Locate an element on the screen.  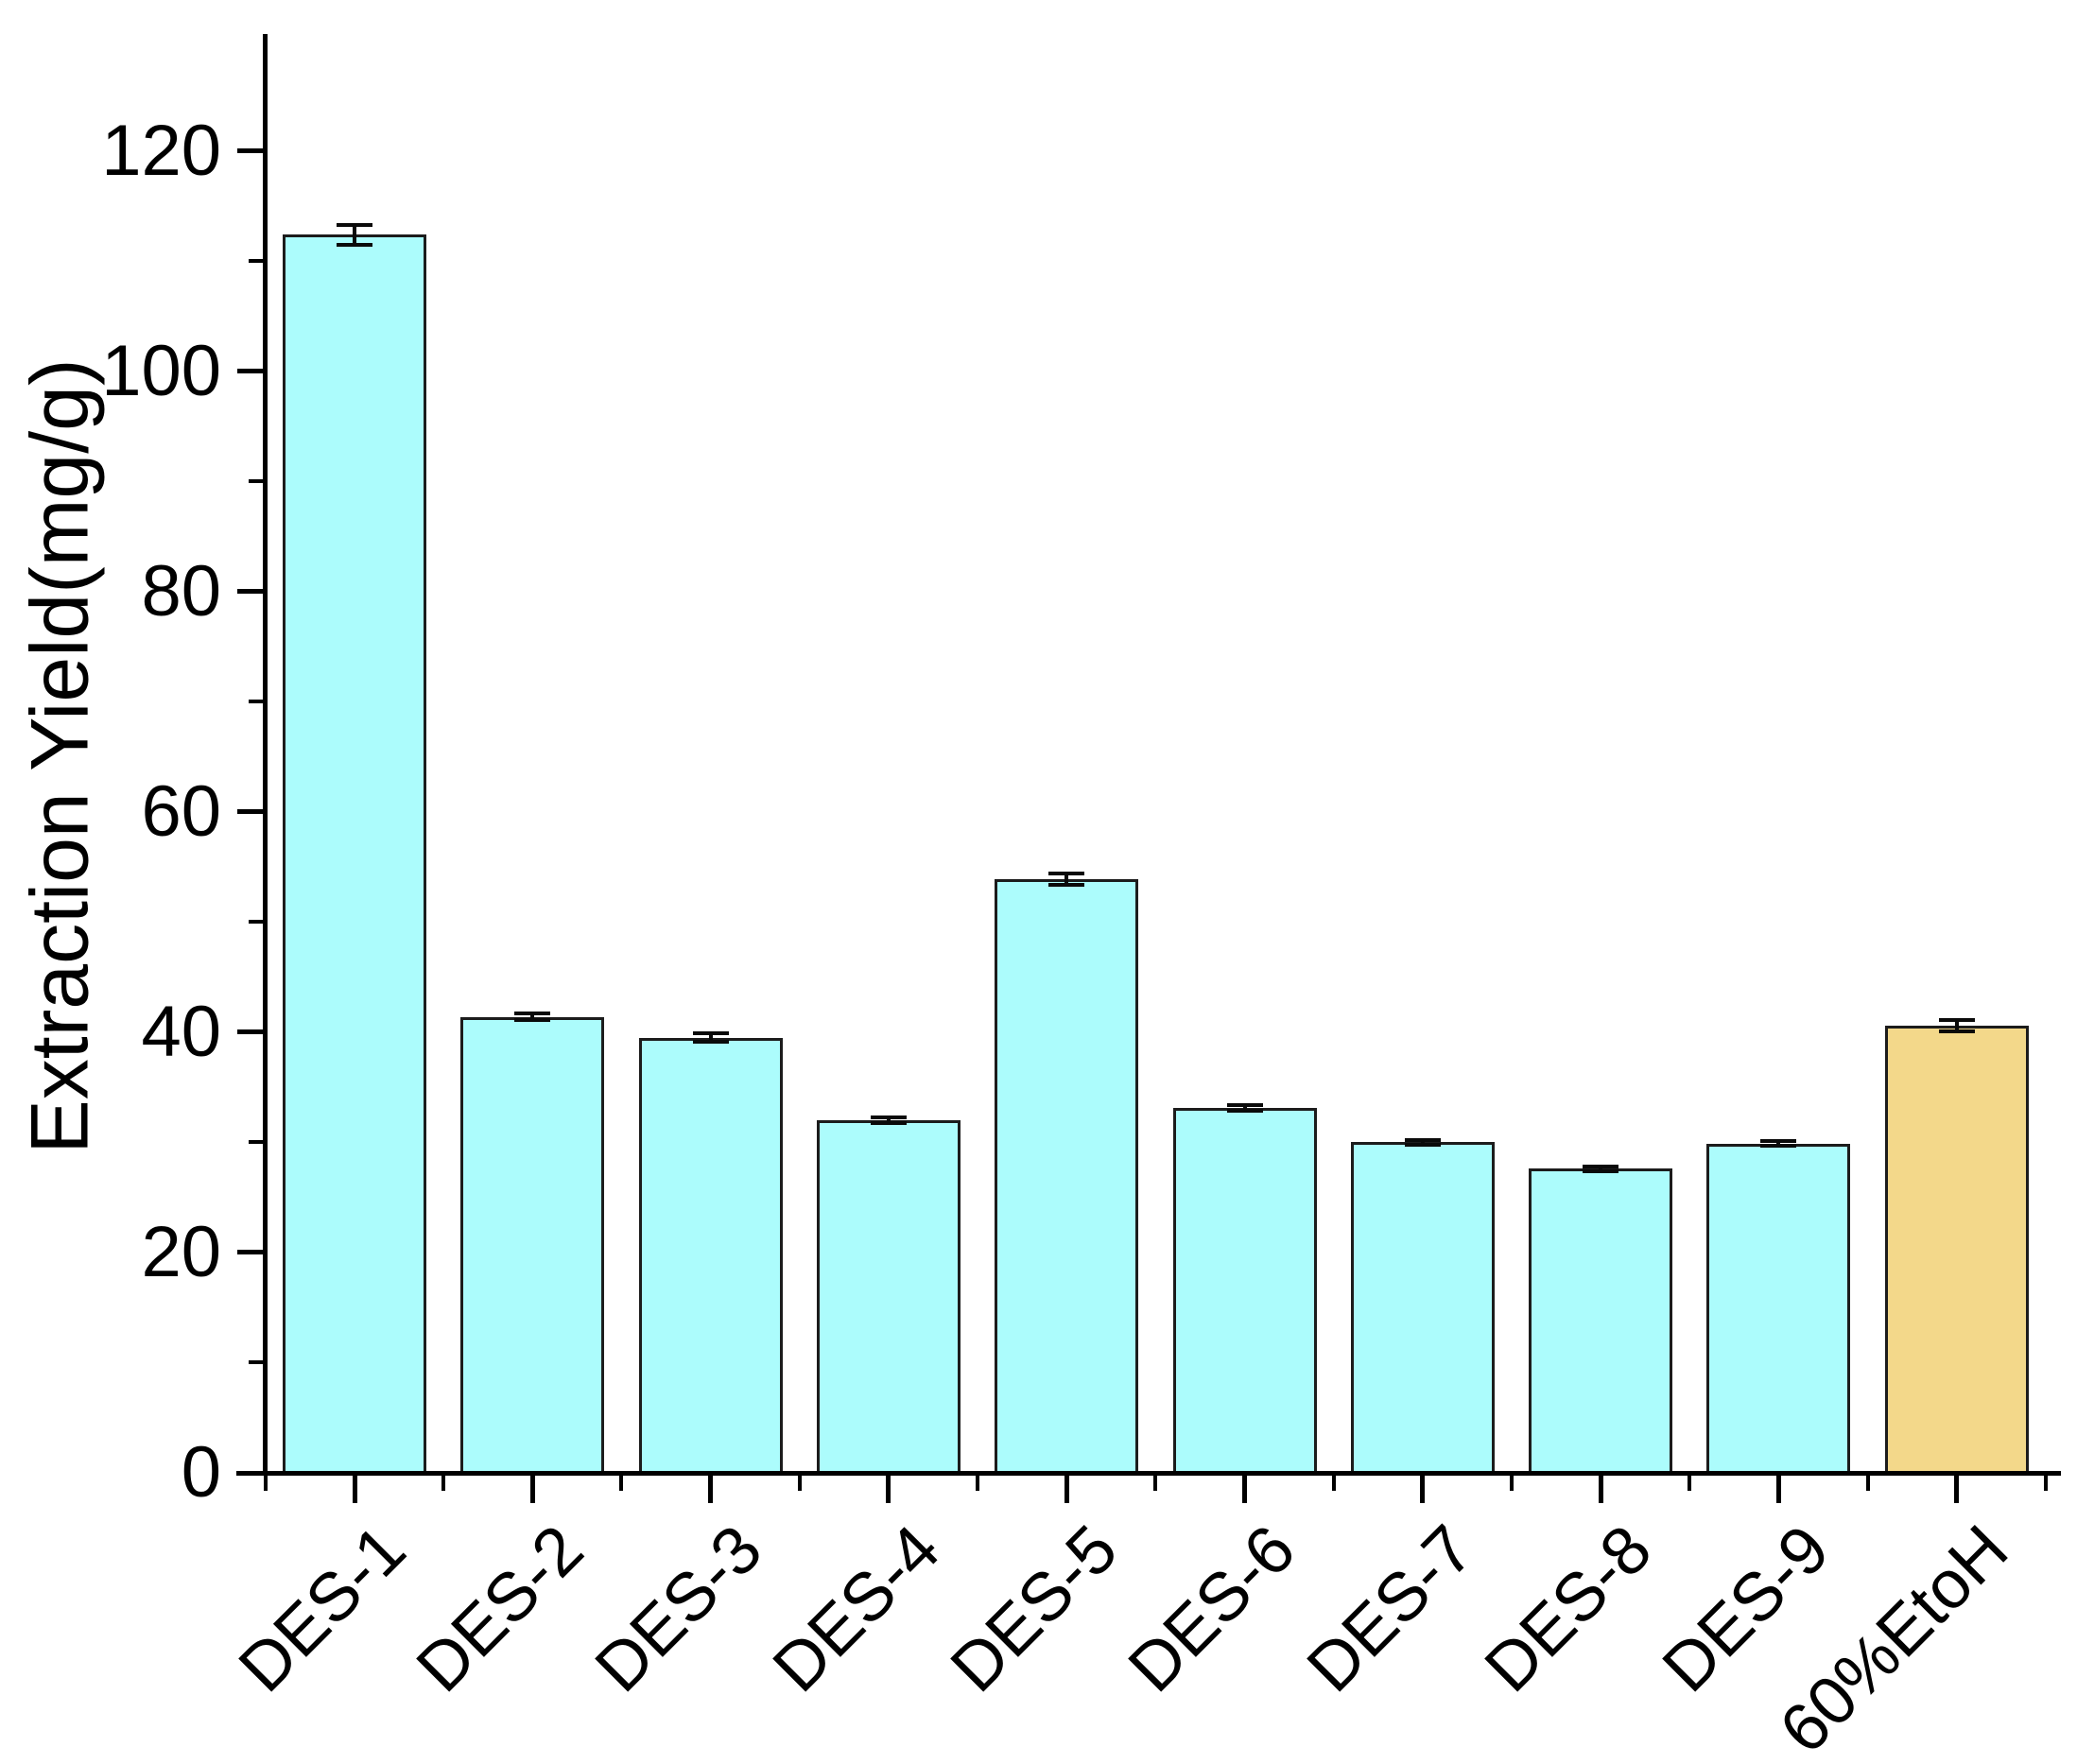
x-tick-label-des-7: DES-7 is located at coordinates (1390, 1609).